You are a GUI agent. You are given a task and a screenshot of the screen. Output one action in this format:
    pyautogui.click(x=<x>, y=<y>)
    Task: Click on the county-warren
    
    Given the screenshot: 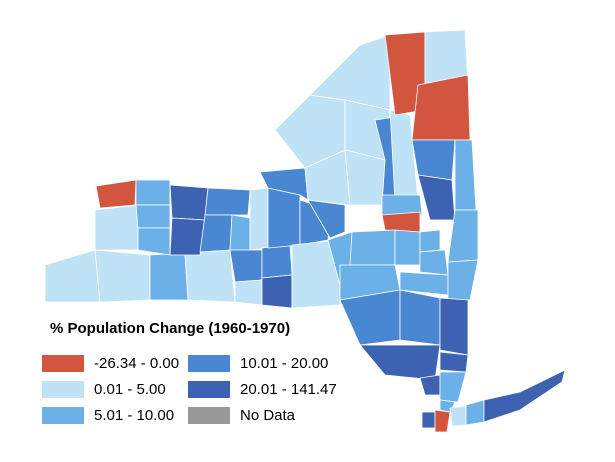 What is the action you would take?
    pyautogui.click(x=433, y=160)
    